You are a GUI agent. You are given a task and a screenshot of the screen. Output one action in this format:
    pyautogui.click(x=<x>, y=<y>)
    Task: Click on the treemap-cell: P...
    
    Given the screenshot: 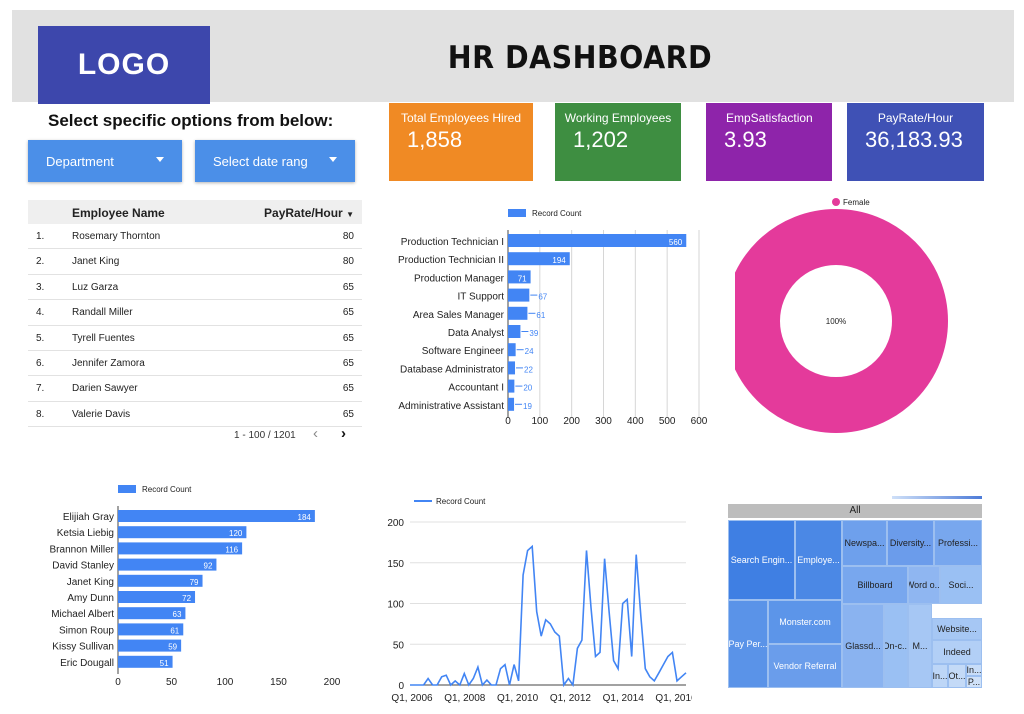 What is the action you would take?
    pyautogui.click(x=974, y=682)
    